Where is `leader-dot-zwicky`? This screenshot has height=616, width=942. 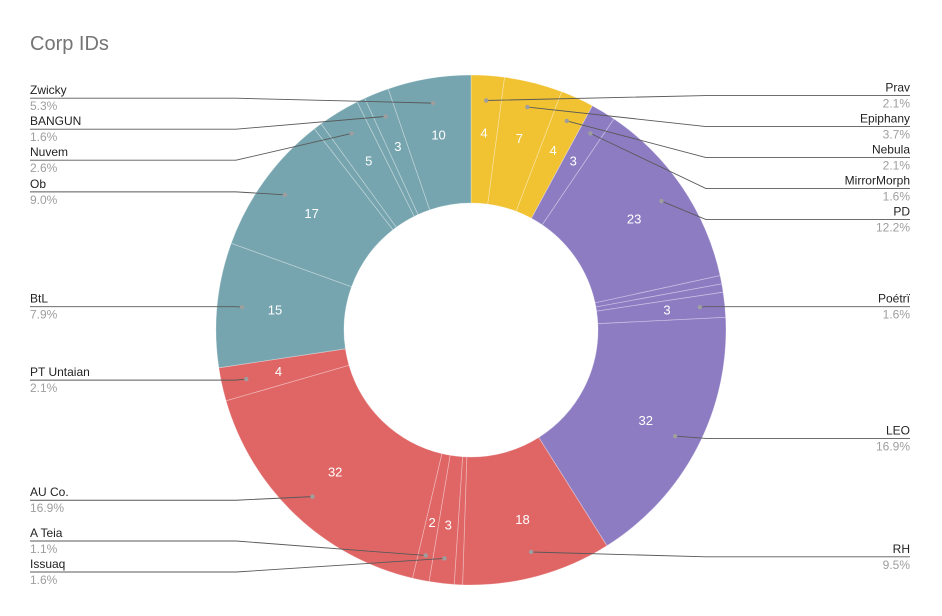 leader-dot-zwicky is located at coordinates (433, 103).